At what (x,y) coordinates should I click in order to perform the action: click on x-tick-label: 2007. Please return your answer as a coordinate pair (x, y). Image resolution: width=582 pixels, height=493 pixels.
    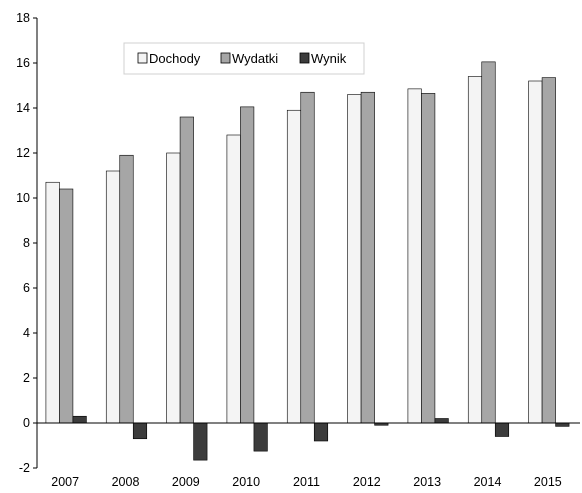
    Looking at the image, I should click on (65, 482).